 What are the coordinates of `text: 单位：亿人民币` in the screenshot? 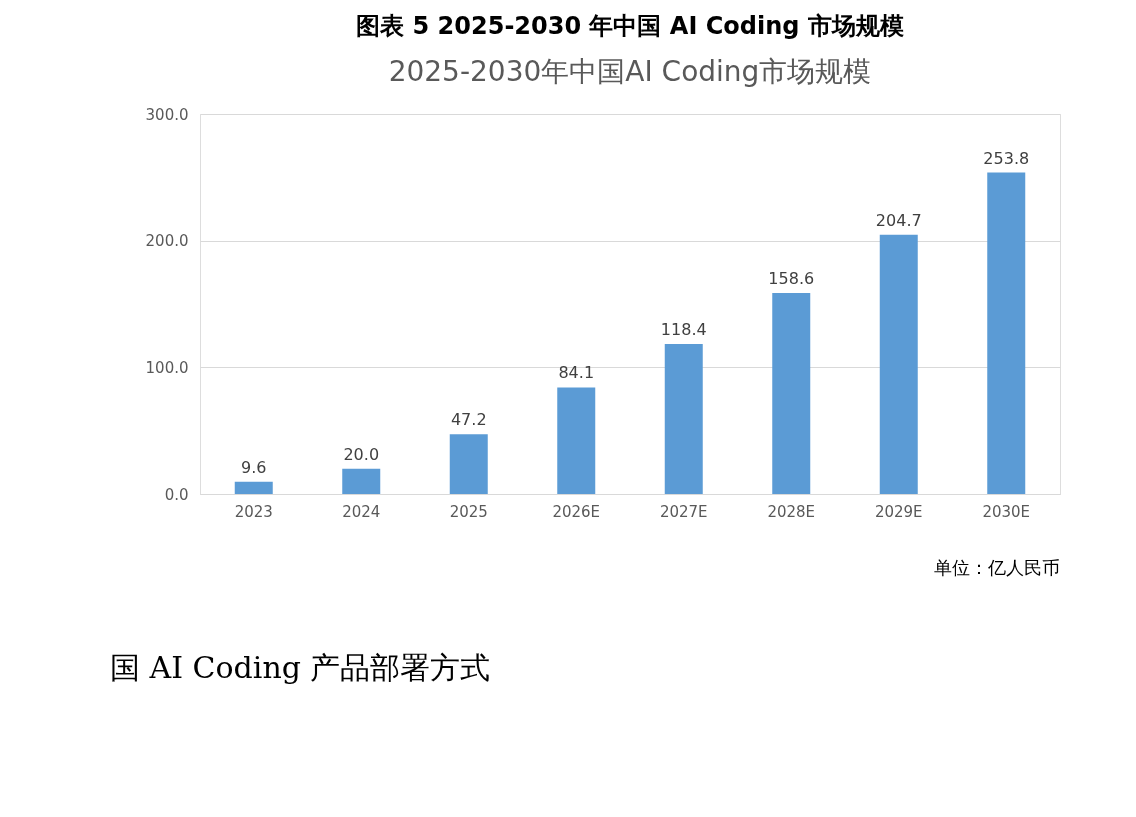 It's located at (997, 567).